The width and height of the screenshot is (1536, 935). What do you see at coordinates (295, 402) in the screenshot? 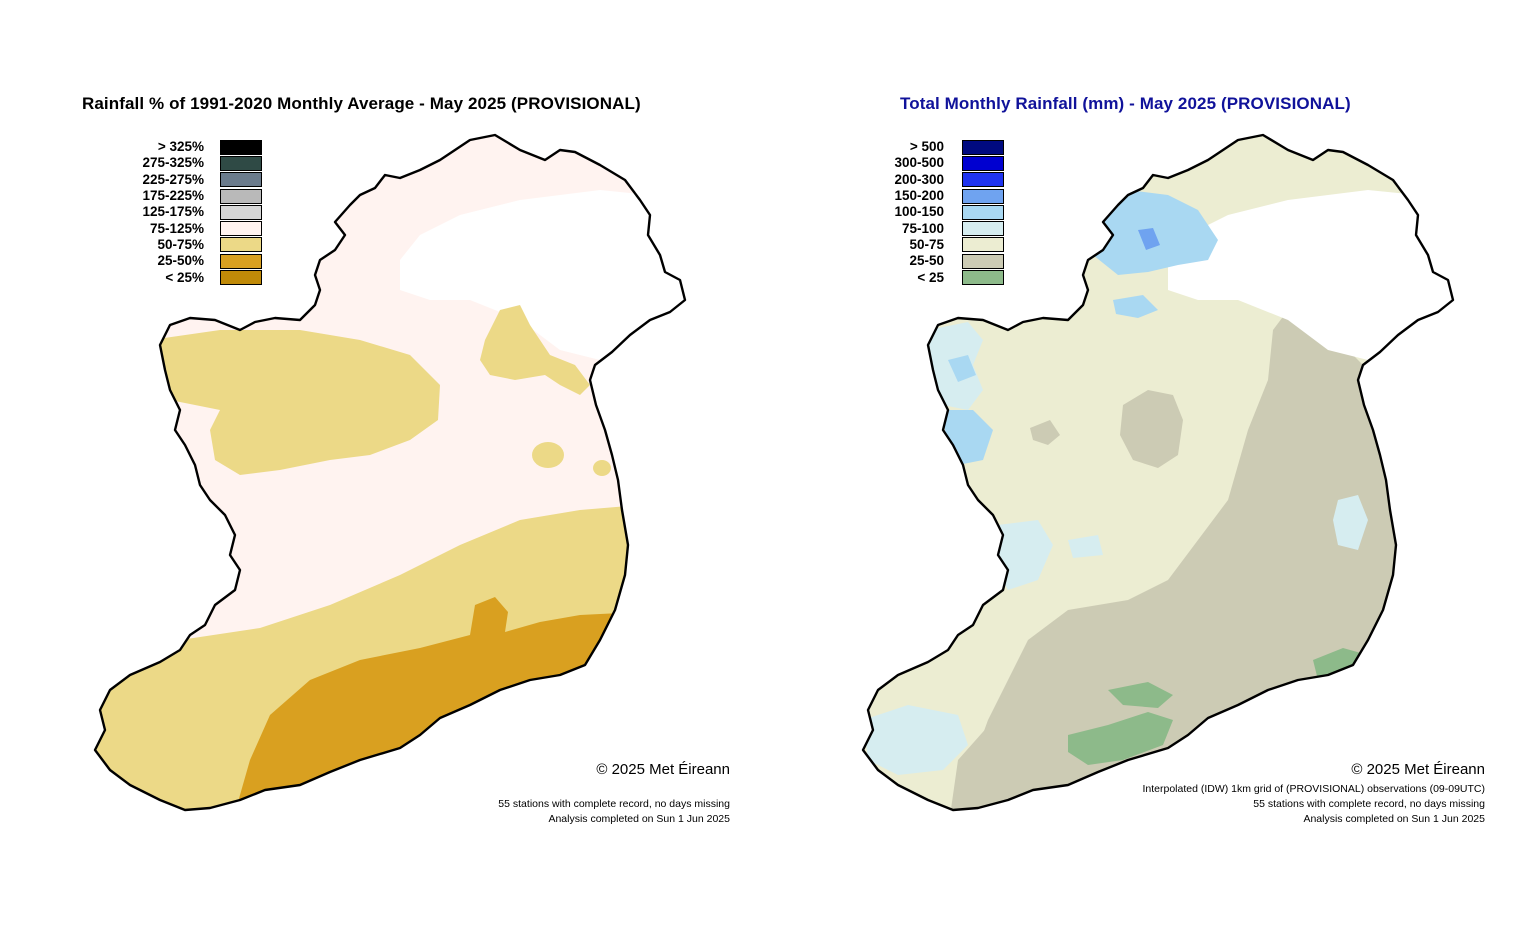
I see `zone-50-75-west` at bounding box center [295, 402].